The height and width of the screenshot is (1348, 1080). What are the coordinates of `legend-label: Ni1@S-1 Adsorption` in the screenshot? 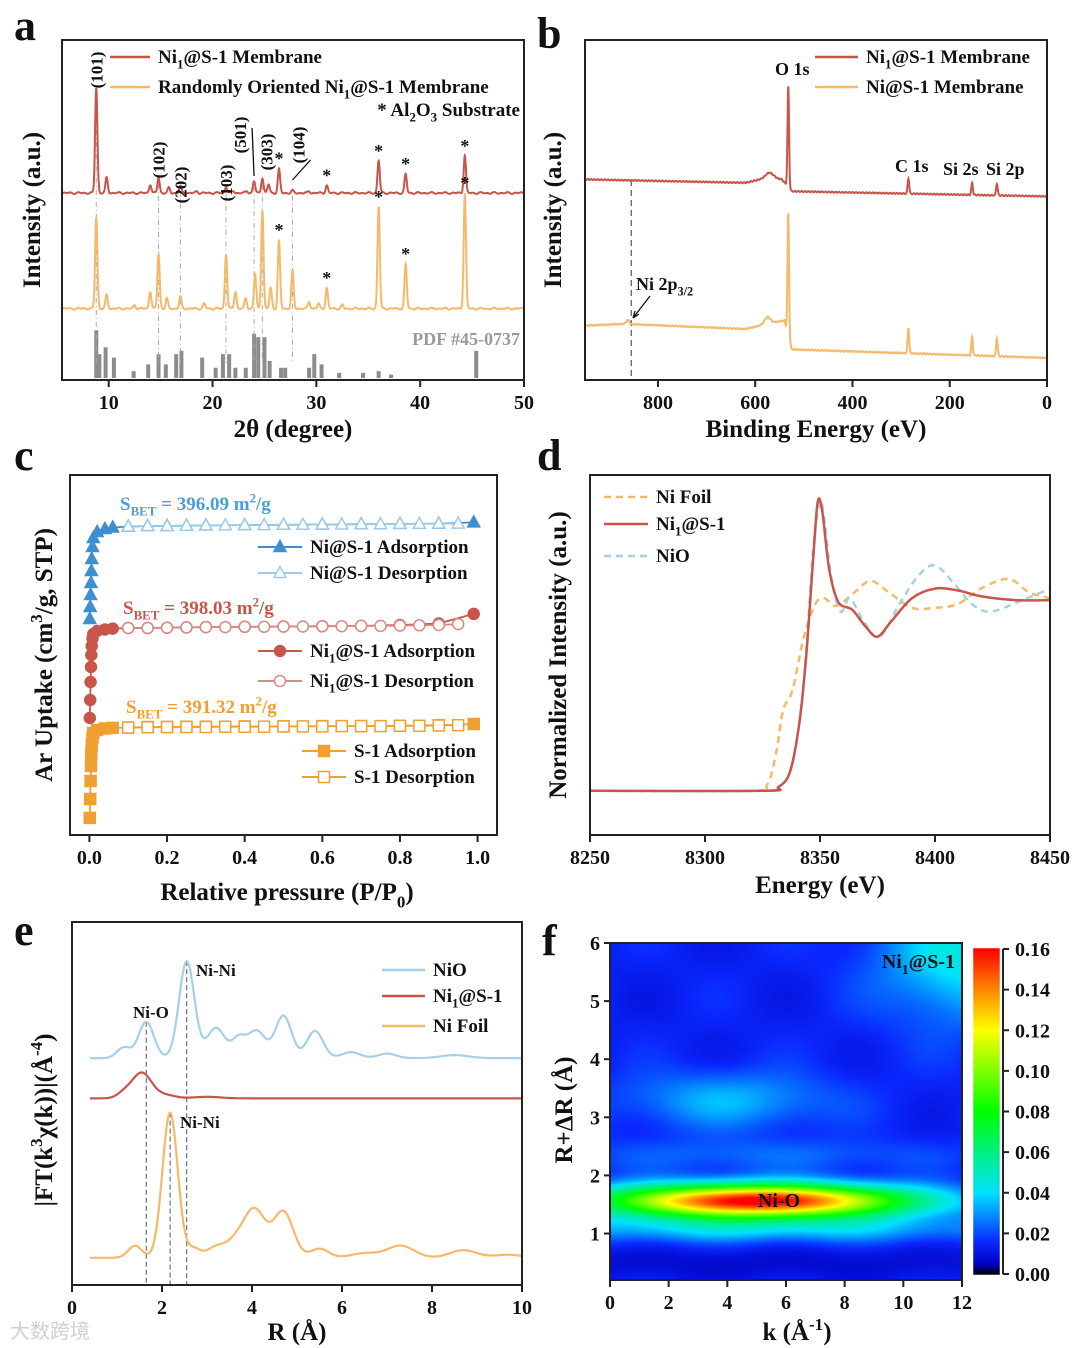 It's located at (393, 653).